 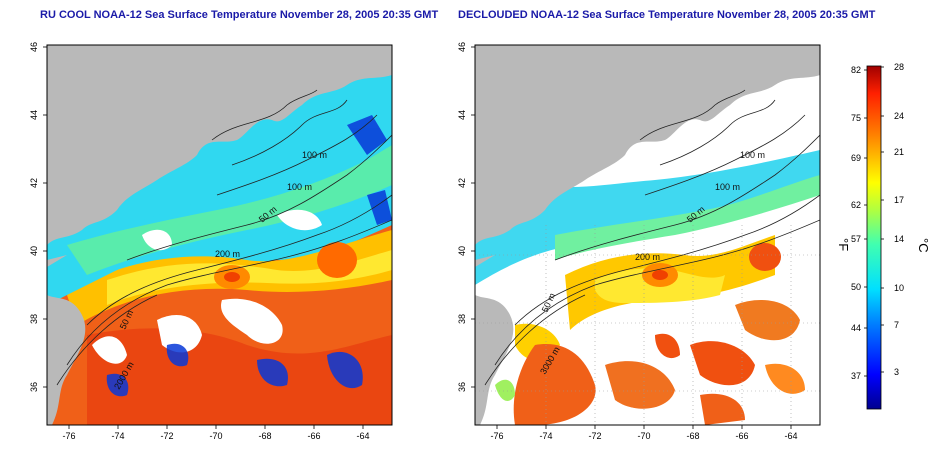 I want to click on left-lon-axis: -76 -74 -72 -70 -68 -66 -64, so click(x=216, y=433).